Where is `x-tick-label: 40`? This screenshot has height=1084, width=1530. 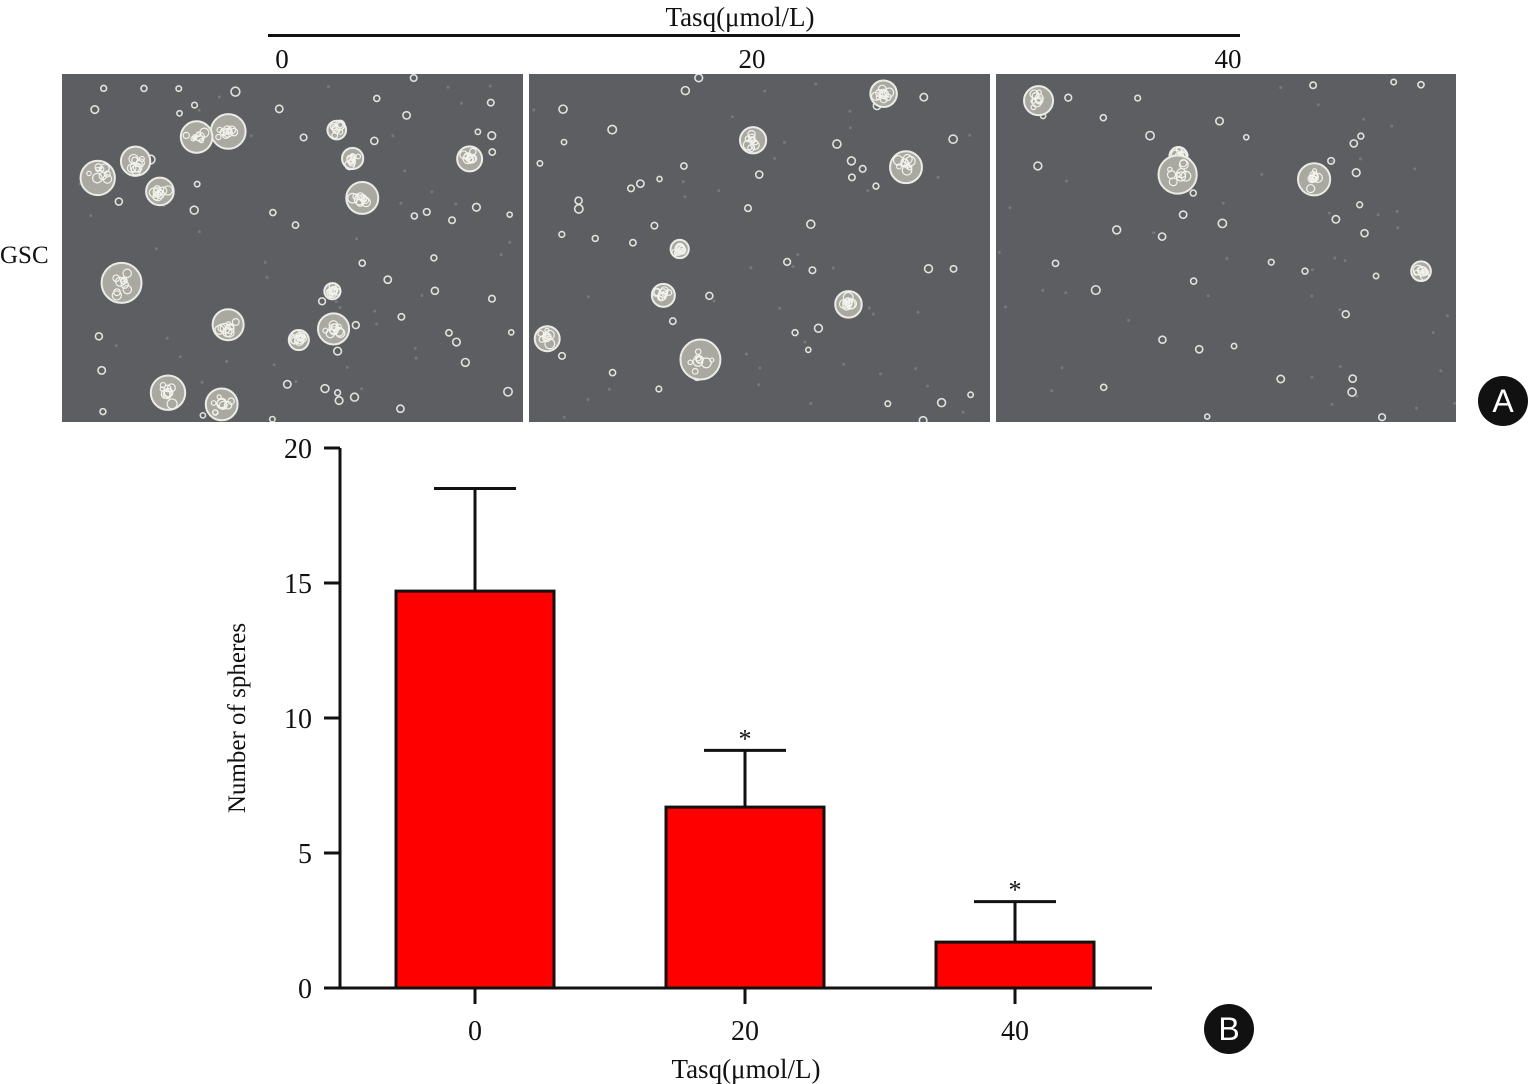 x-tick-label: 40 is located at coordinates (1015, 1031).